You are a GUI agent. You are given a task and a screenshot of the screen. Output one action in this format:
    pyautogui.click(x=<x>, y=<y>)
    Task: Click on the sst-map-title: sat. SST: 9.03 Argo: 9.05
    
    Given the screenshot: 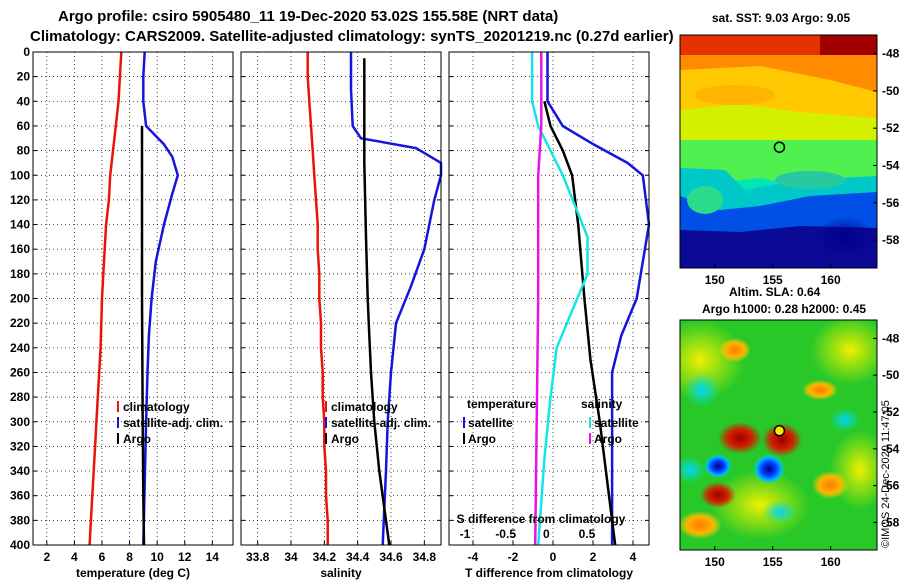 What is the action you would take?
    pyautogui.click(x=781, y=18)
    